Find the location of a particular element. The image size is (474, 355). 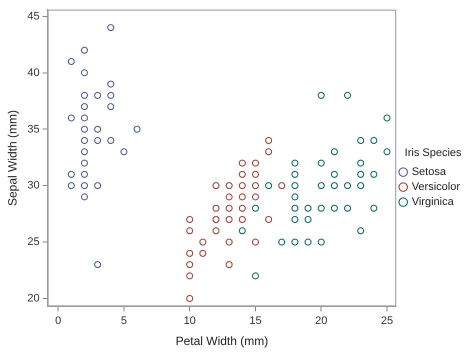

y-axis-title: Sepal Width (mm) is located at coordinates (13, 158).